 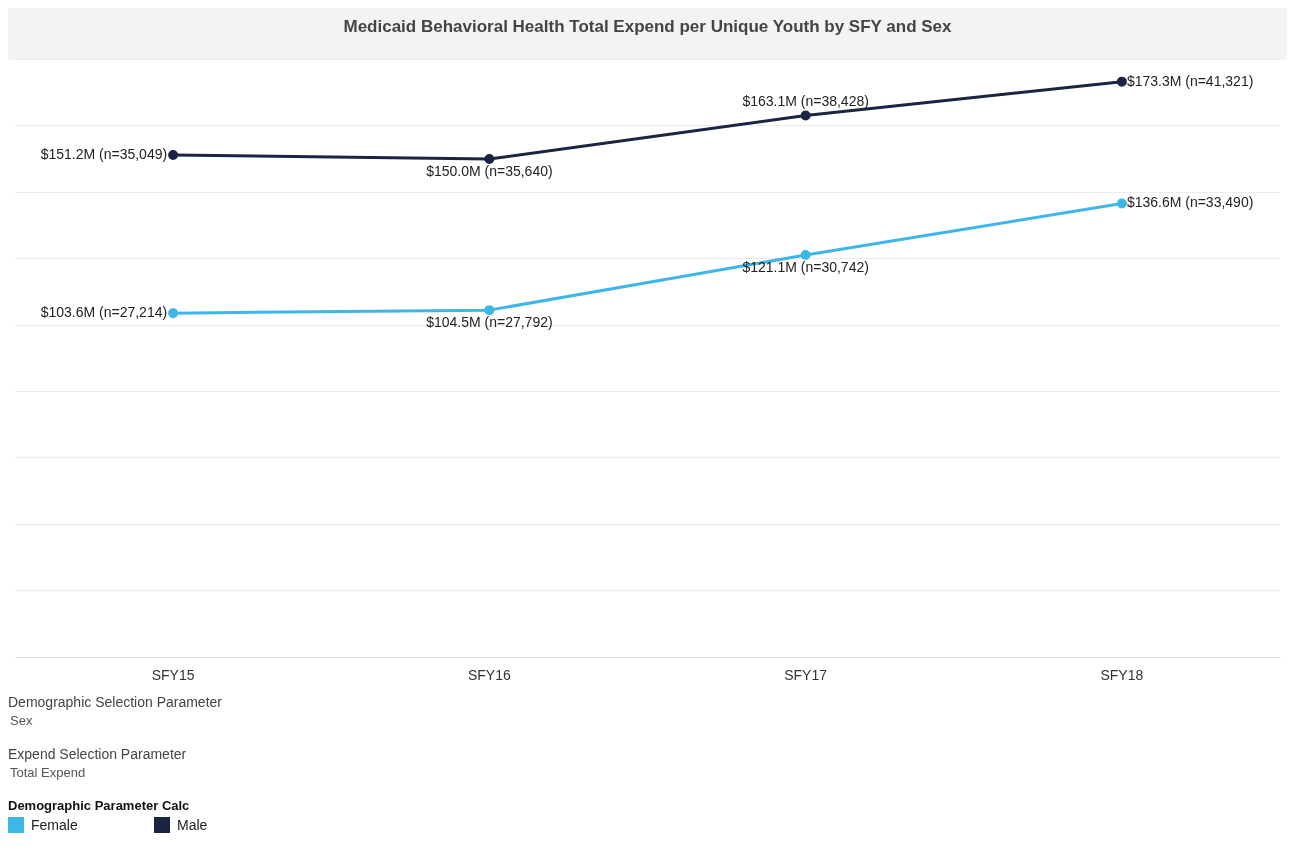 I want to click on x-tick-label: SFY18, so click(x=1122, y=675).